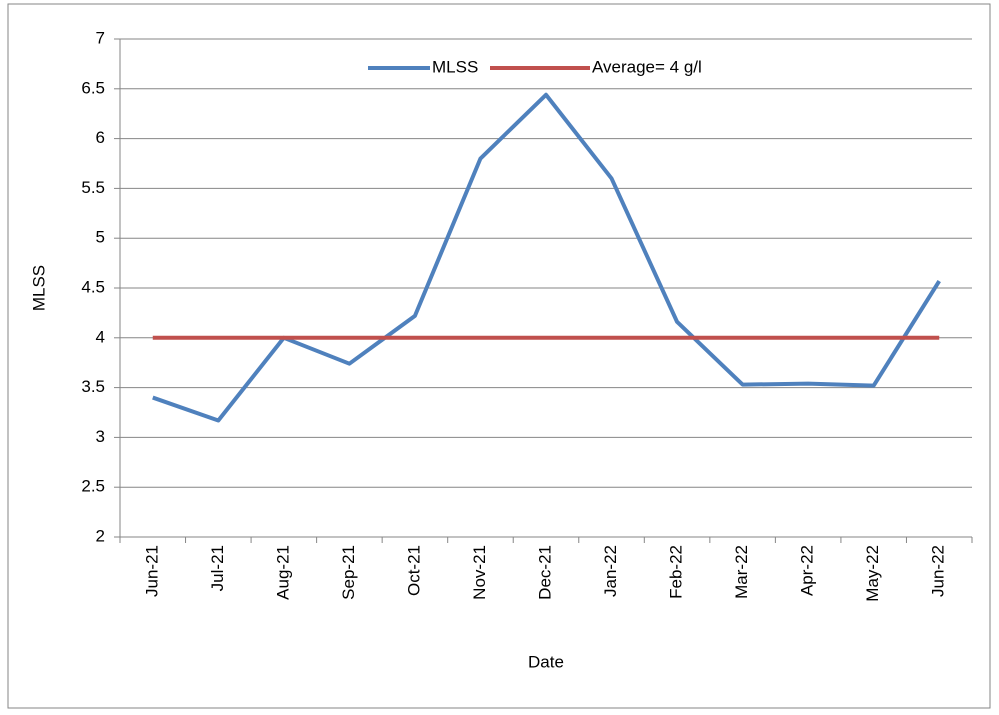 This screenshot has width=999, height=715. Describe the element at coordinates (93, 87) in the screenshot. I see `y-tick-label: 6.5` at that location.